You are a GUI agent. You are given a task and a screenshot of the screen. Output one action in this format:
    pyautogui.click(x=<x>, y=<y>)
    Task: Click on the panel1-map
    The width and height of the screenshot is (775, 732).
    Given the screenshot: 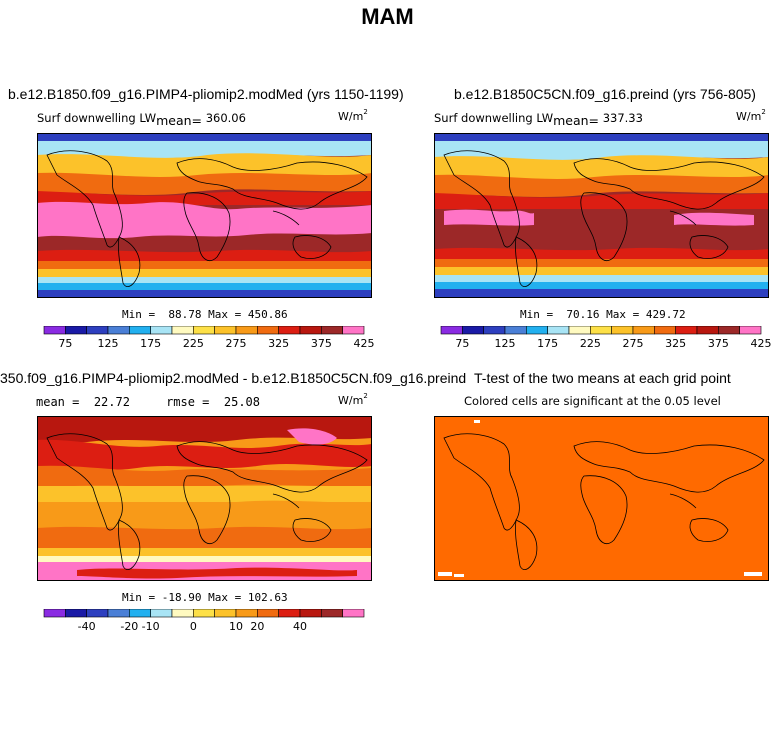 What is the action you would take?
    pyautogui.click(x=204, y=215)
    